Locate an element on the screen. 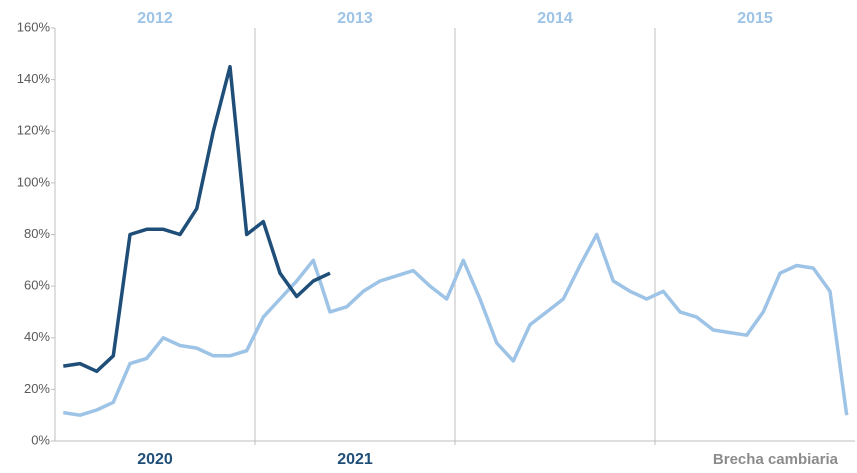 This screenshot has width=857, height=473. top-year-label: 2012 is located at coordinates (155, 18).